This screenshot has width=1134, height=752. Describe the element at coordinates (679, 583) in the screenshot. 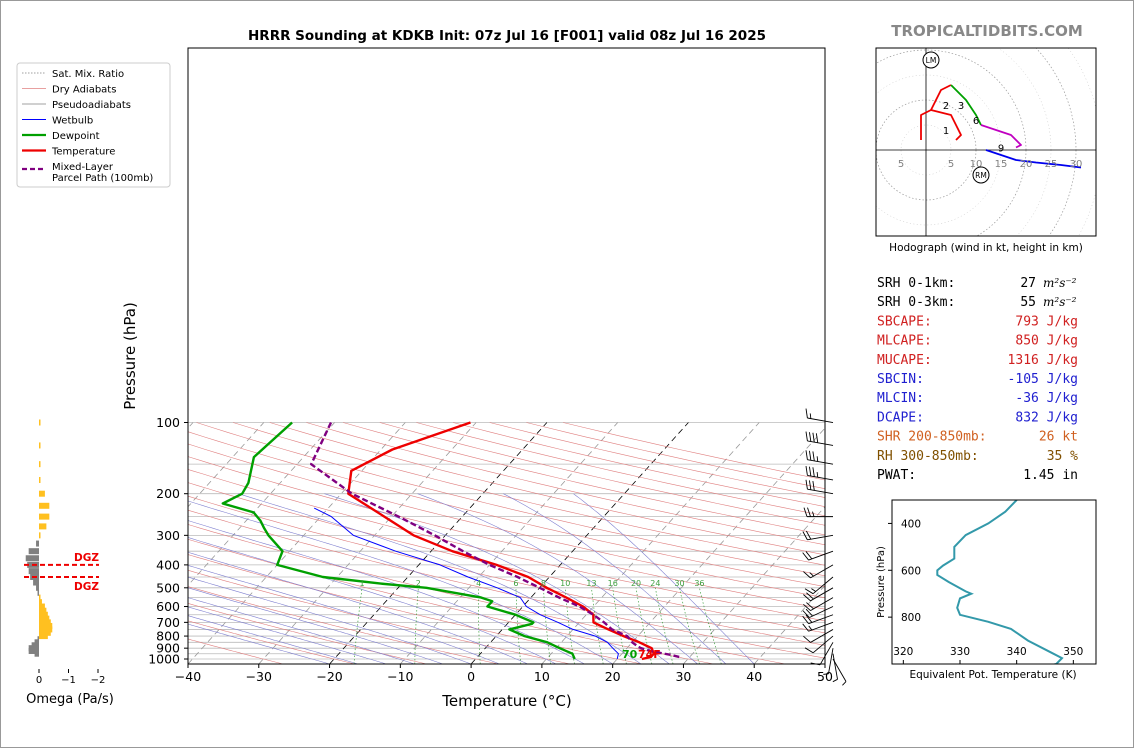

I see `mixing-ratio-label: 30` at that location.